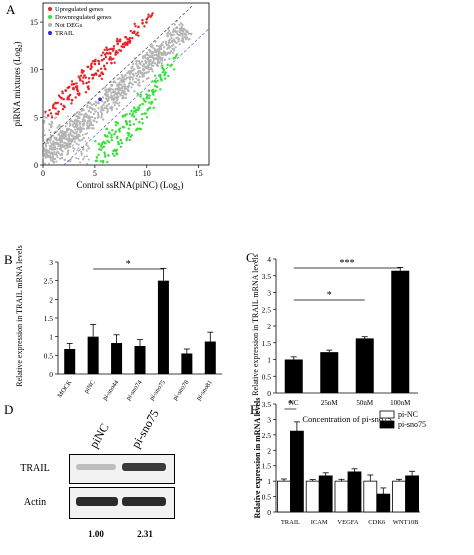 The width and height of the screenshot is (474, 555). I want to click on series-upregulated-genes, so click(99, 65).